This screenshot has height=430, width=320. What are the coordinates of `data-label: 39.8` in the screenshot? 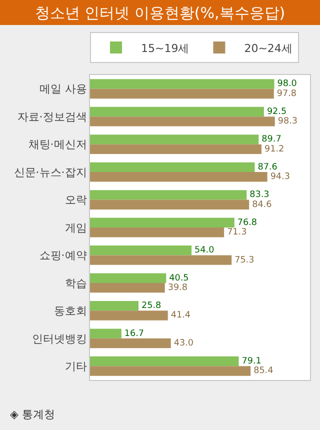 It's located at (178, 288).